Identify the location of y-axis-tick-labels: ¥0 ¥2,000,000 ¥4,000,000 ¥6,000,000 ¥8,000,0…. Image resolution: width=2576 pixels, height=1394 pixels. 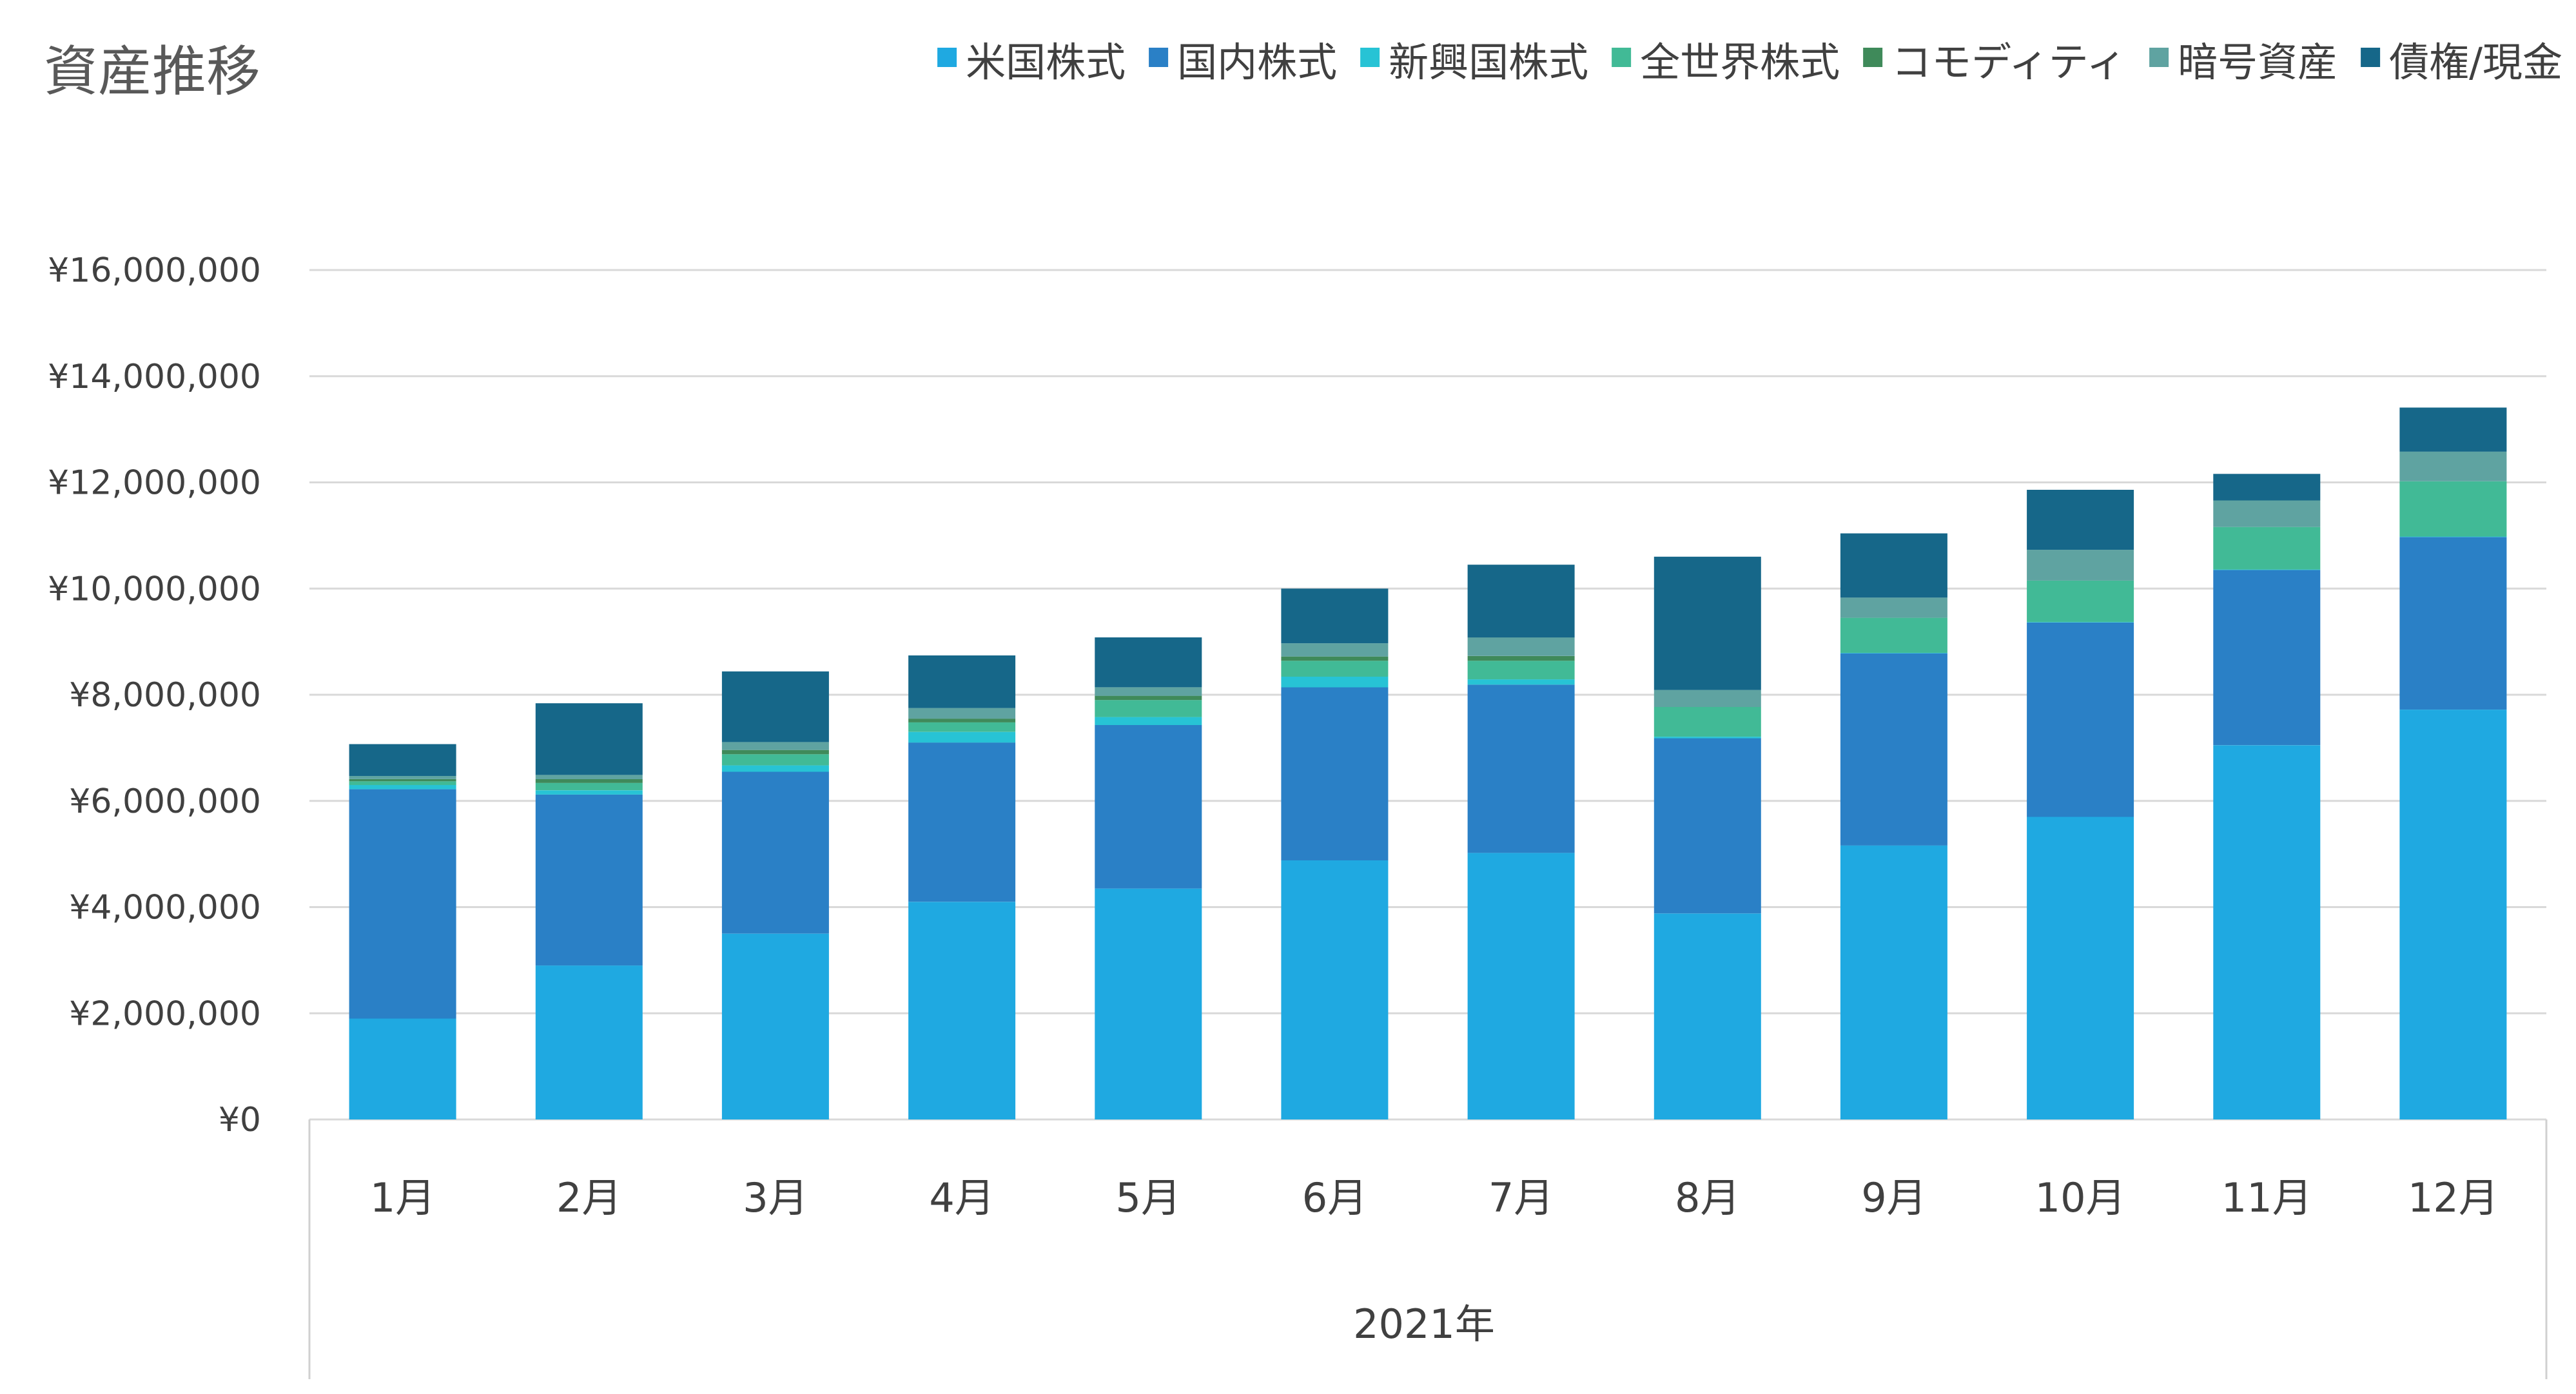
(154, 695).